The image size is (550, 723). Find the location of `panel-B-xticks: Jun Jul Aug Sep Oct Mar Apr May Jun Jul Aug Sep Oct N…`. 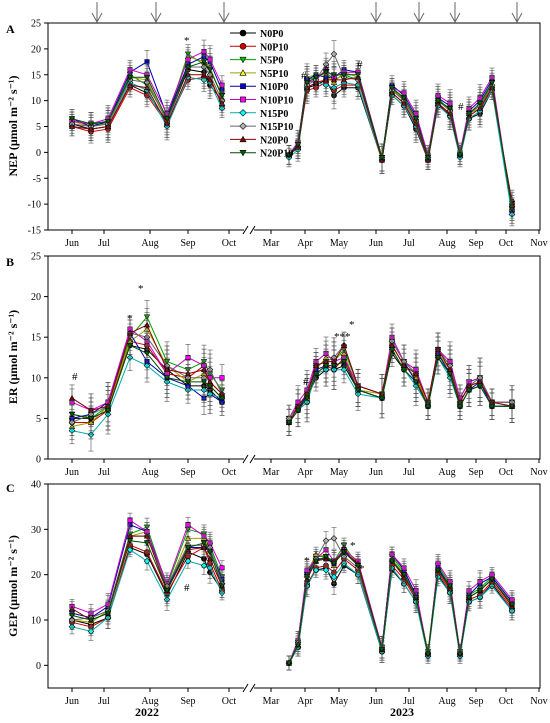

panel-B-xticks: Jun Jul Aug Sep Oct Mar Apr May Jun Jul Aug Sep Oct N… is located at coordinates (306, 466).